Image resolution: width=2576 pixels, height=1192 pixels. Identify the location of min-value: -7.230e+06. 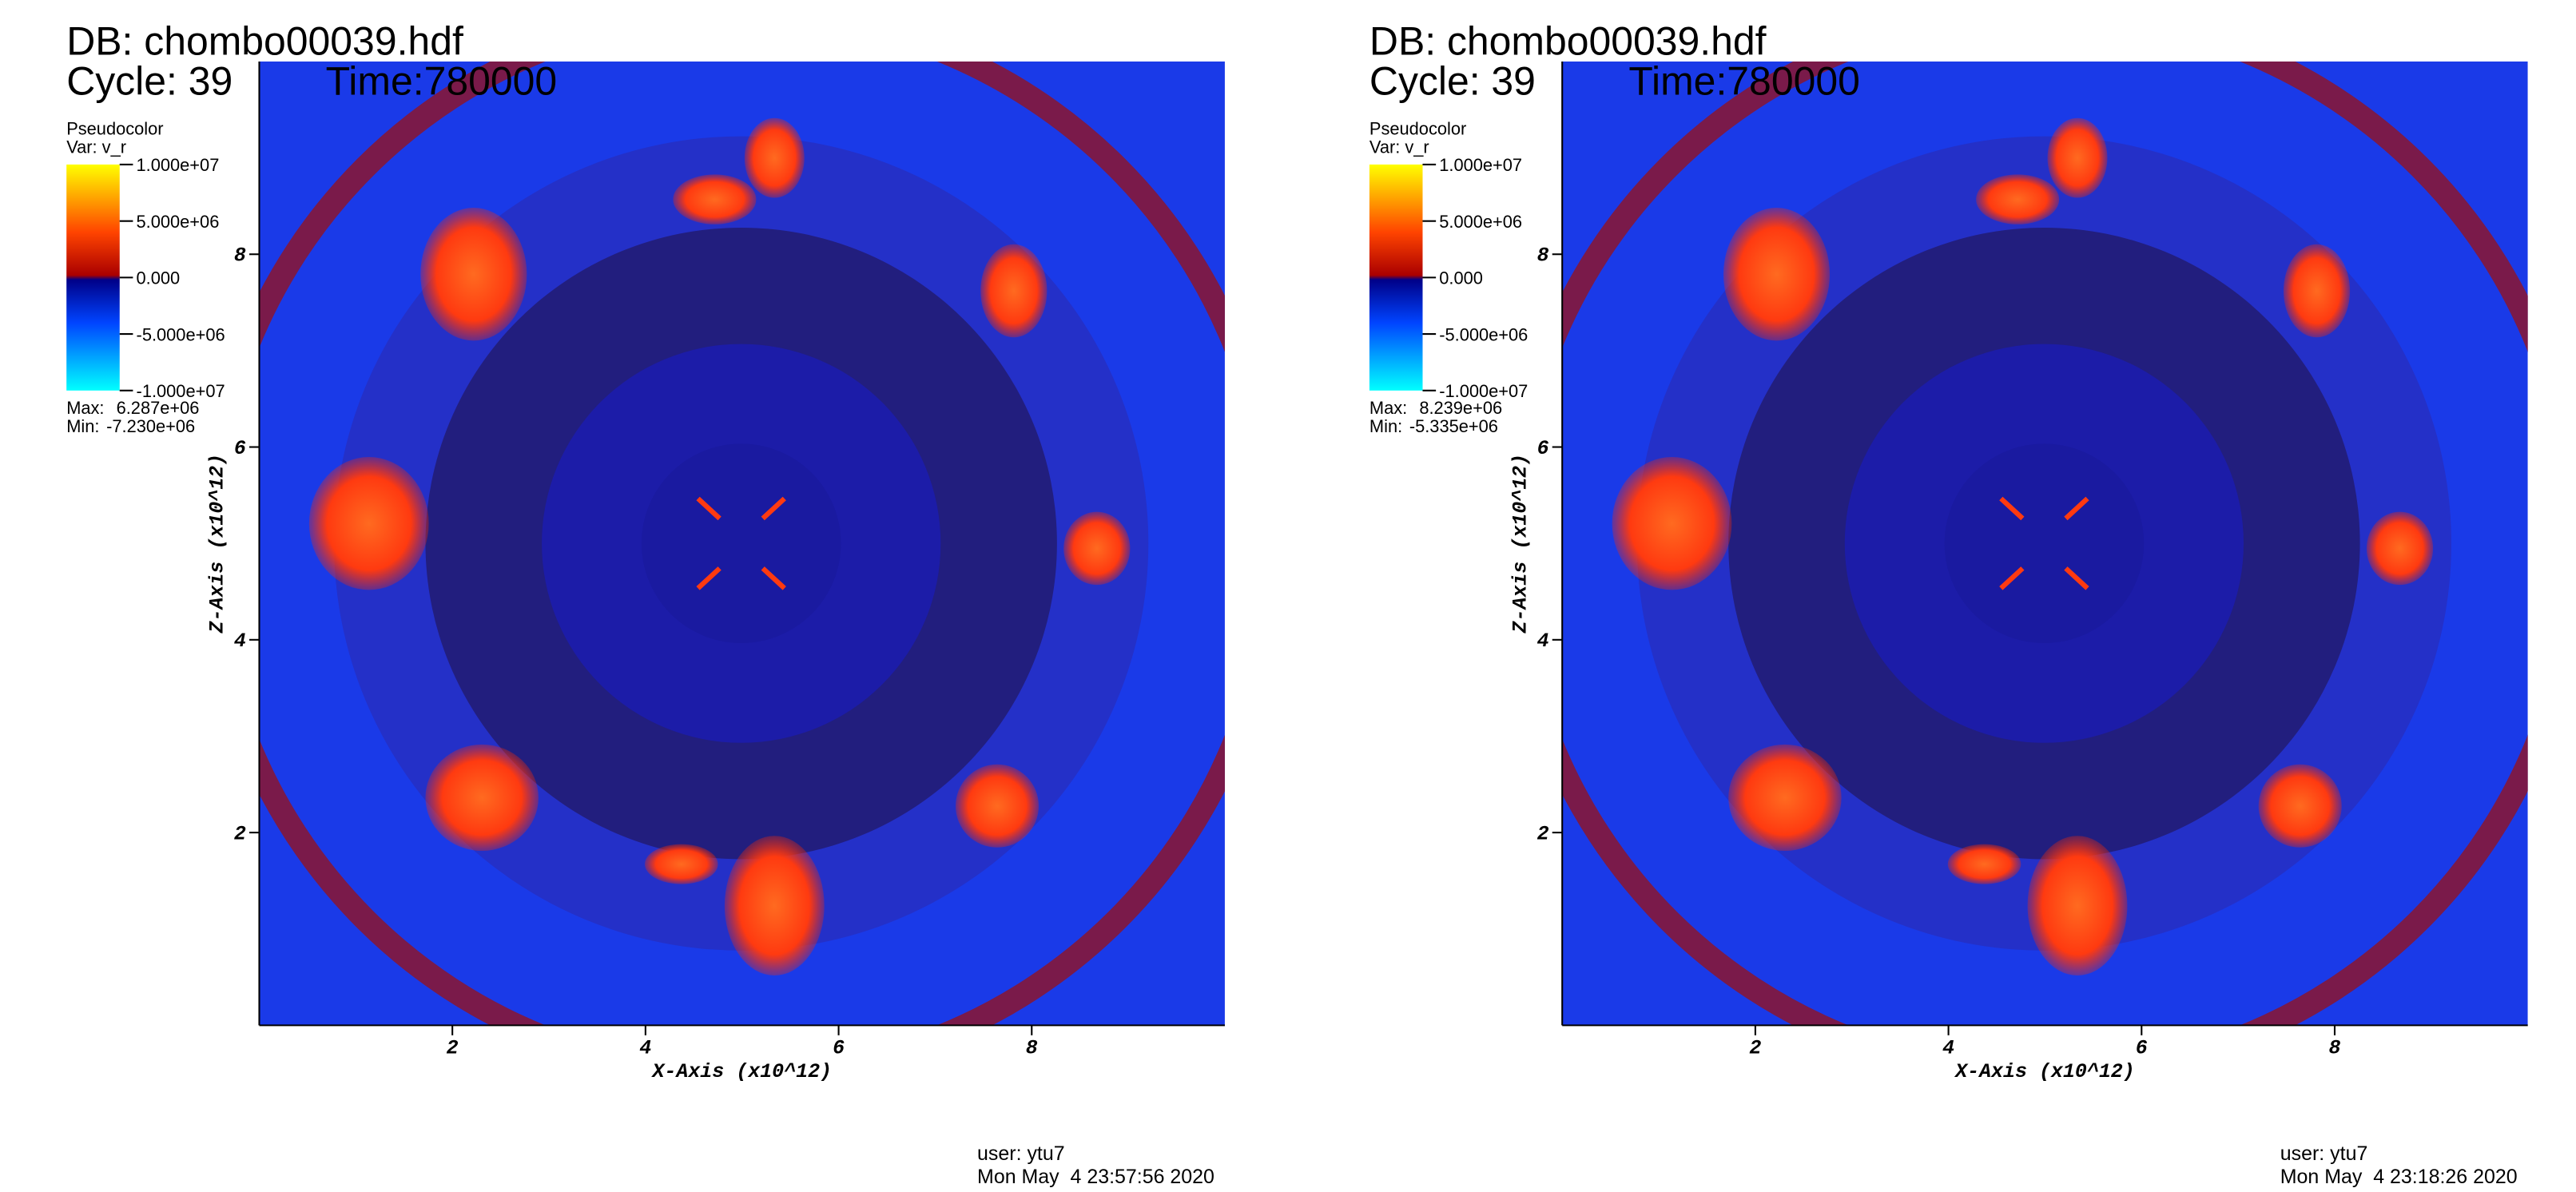
(150, 426).